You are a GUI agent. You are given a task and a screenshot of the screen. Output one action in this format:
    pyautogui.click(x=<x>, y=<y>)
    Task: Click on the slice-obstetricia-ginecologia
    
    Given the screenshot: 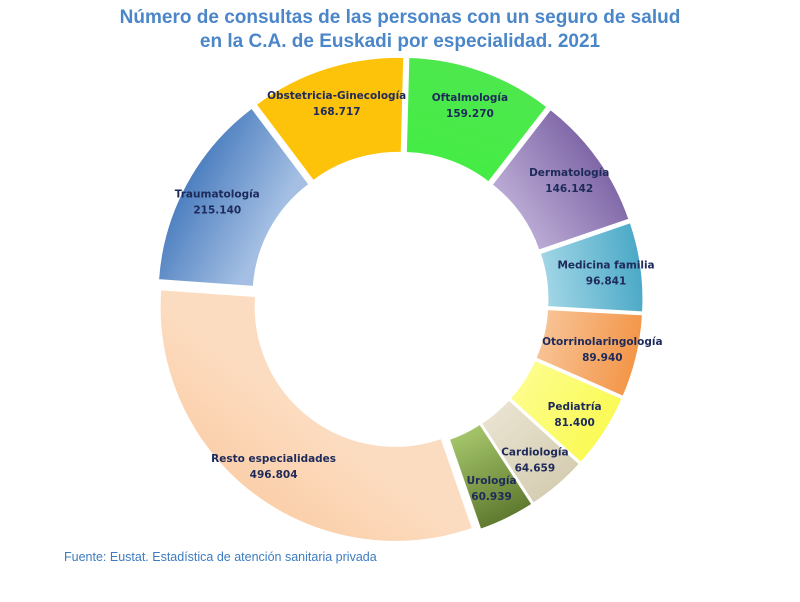 What is the action you would take?
    pyautogui.click(x=330, y=119)
    